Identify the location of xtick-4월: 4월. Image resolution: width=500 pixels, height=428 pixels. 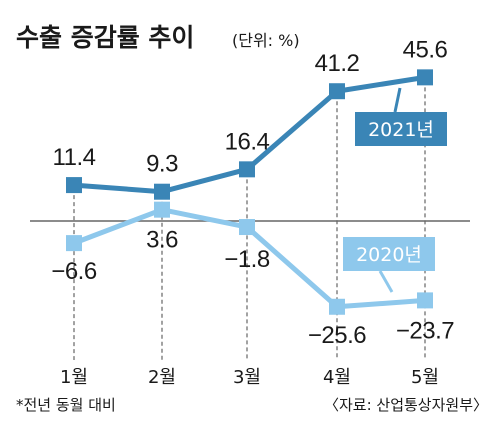
(337, 377).